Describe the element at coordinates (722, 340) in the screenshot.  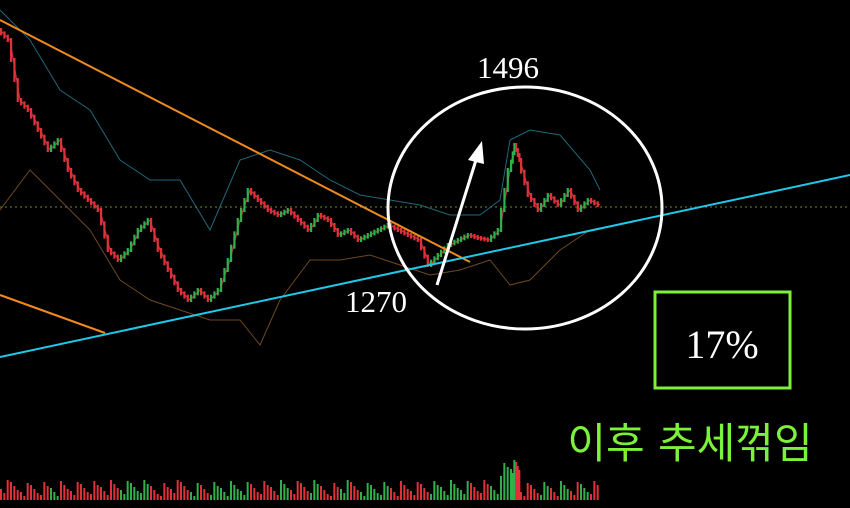
I see `percent-box` at that location.